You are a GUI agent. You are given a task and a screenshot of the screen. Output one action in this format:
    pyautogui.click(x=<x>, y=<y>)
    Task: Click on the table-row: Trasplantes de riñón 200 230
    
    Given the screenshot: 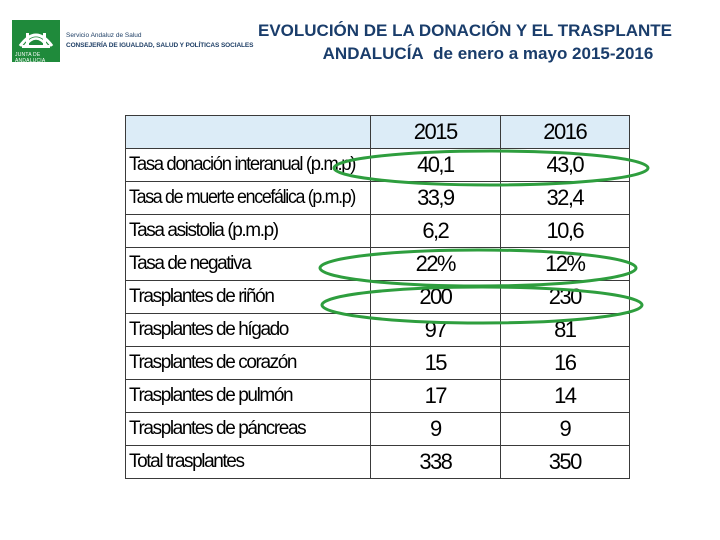 What is the action you would take?
    pyautogui.click(x=377, y=297)
    